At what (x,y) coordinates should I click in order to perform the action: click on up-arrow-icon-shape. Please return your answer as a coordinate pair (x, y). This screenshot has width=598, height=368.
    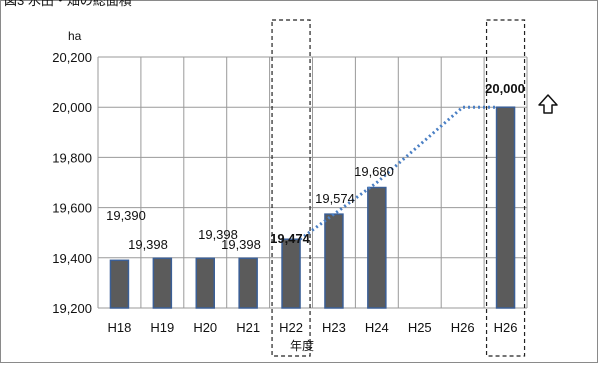
    Looking at the image, I should click on (548, 104).